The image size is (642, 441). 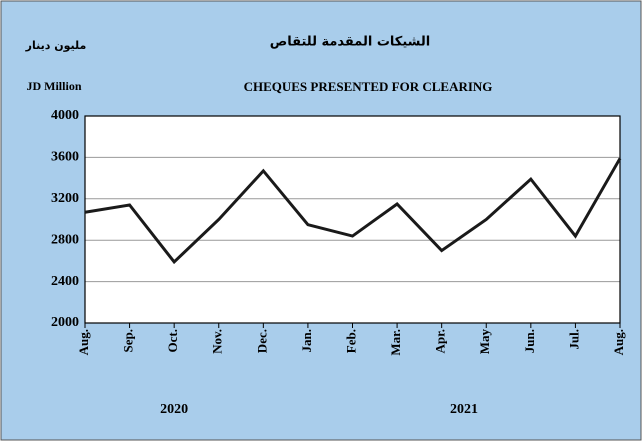 I want to click on y-tick-label: 2800, so click(x=65, y=239).